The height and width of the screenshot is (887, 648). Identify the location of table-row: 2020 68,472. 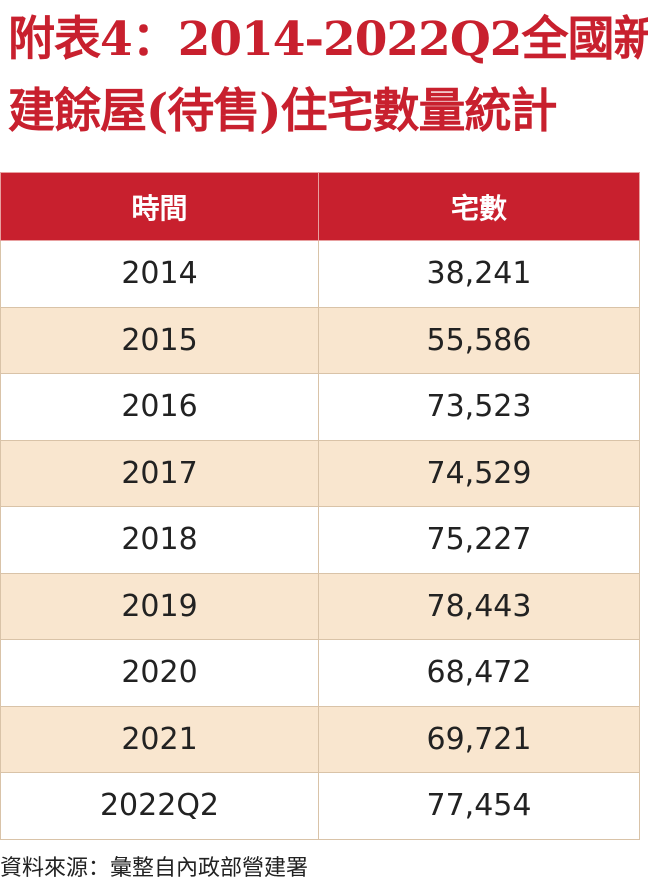
(320, 673).